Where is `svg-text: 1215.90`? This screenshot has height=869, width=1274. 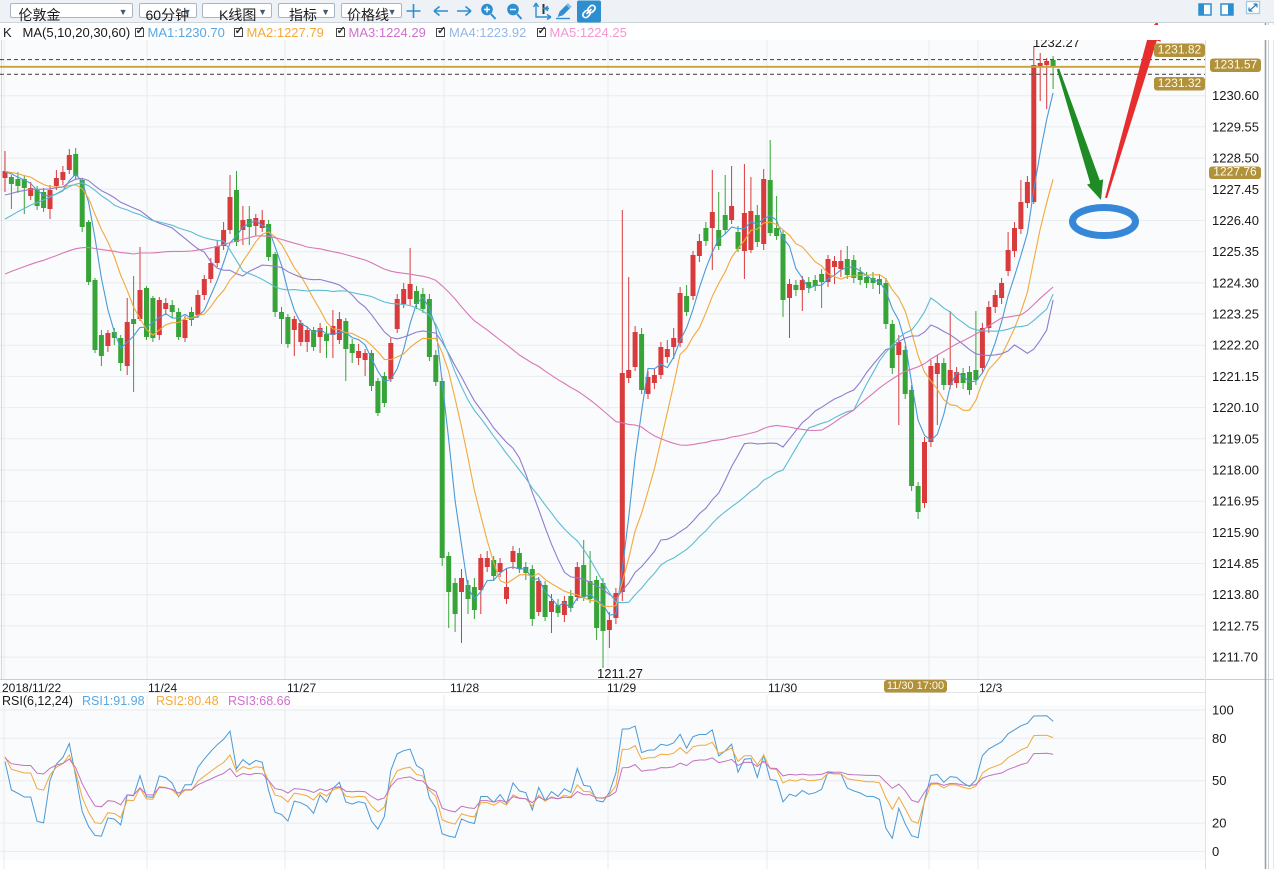 svg-text: 1215.90 is located at coordinates (1235, 532).